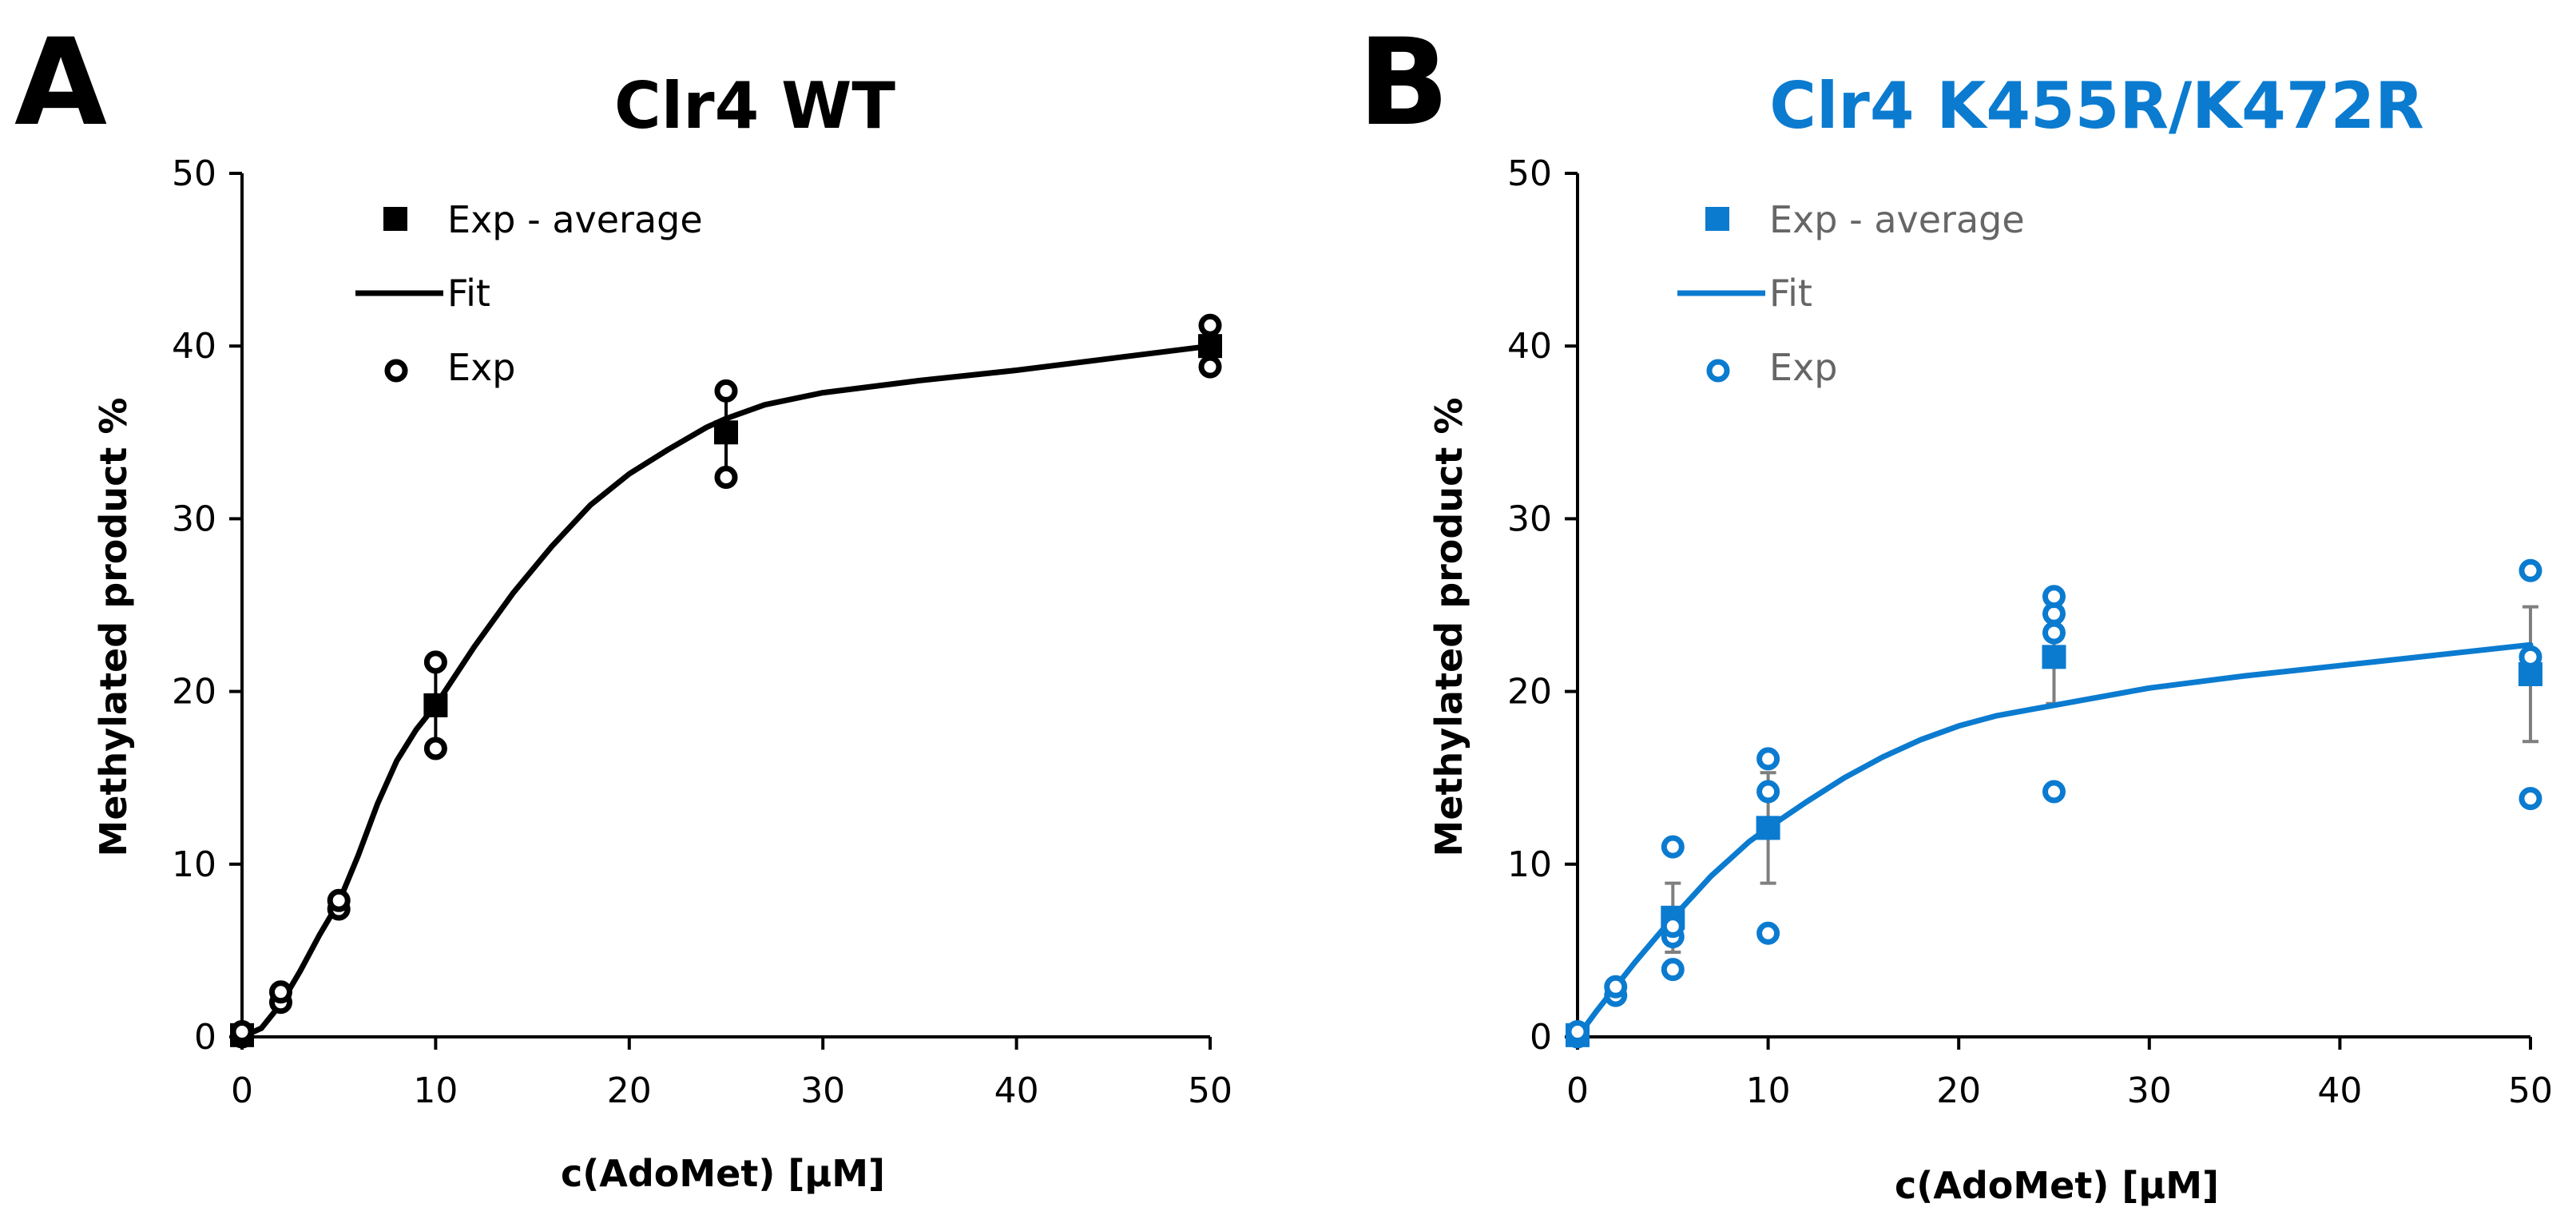 Image resolution: width=2576 pixels, height=1227 pixels. I want to click on fit-line, so click(2054, 840).